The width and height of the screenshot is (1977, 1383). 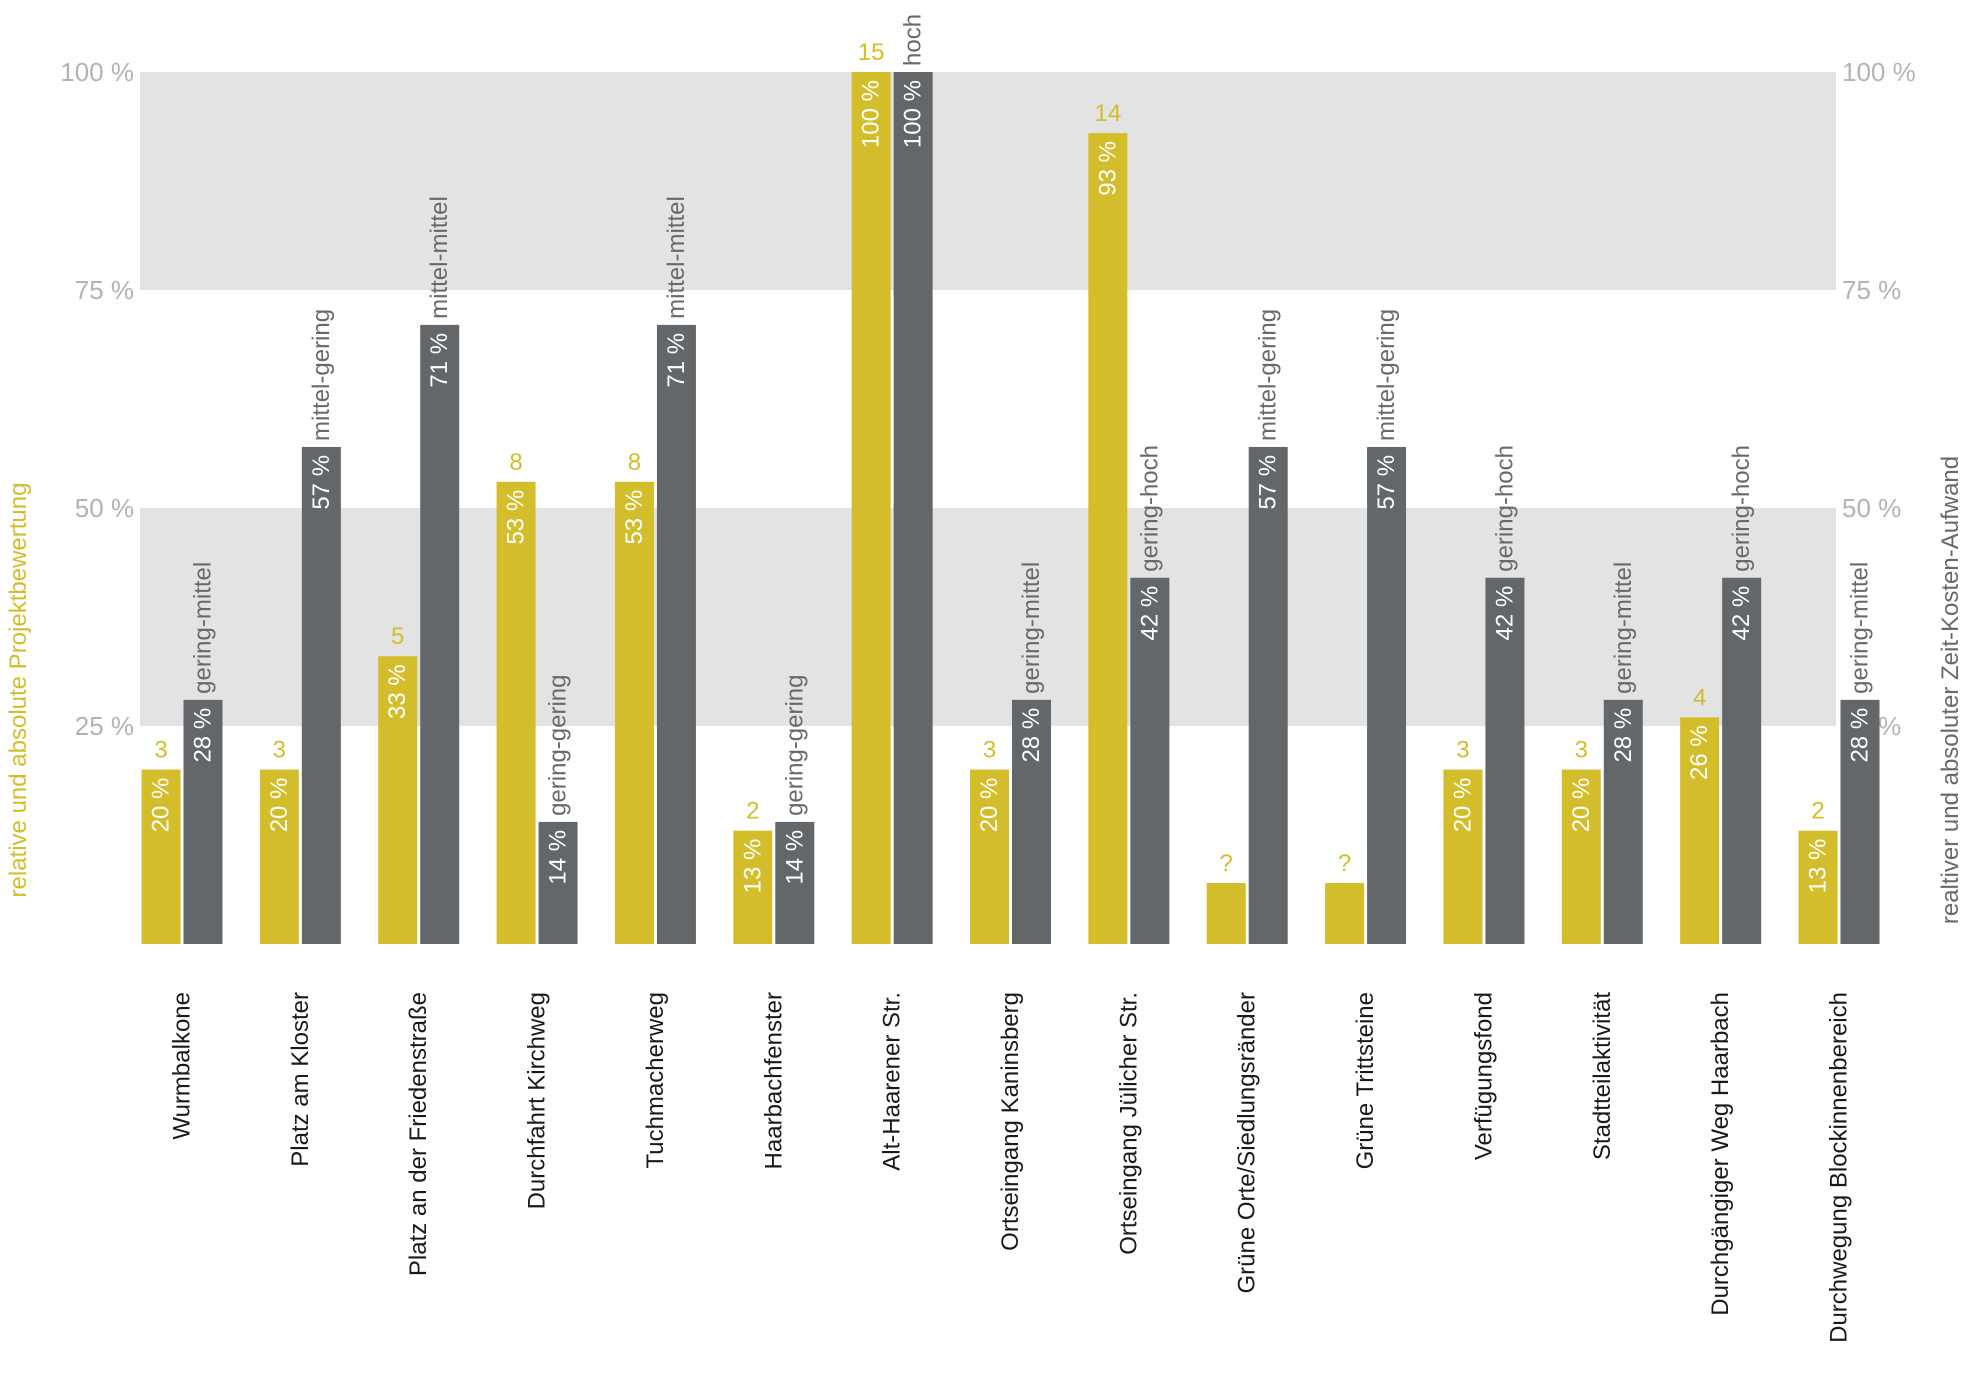 I want to click on left-axis-title: relative und absolute Projektbewertung, so click(x=18, y=690).